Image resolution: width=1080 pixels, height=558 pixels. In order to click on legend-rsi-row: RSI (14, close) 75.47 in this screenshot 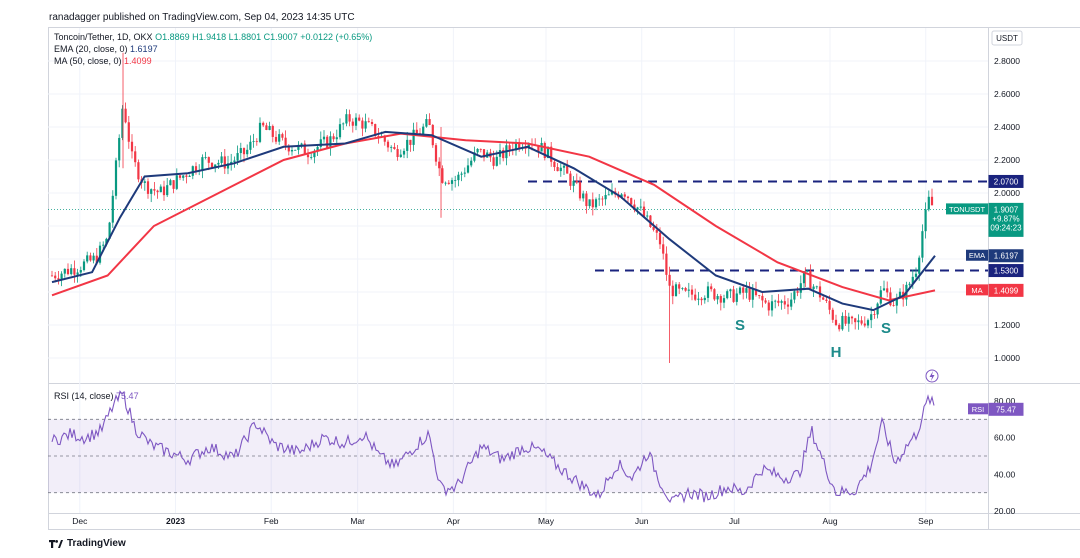, I will do `click(96, 396)`.